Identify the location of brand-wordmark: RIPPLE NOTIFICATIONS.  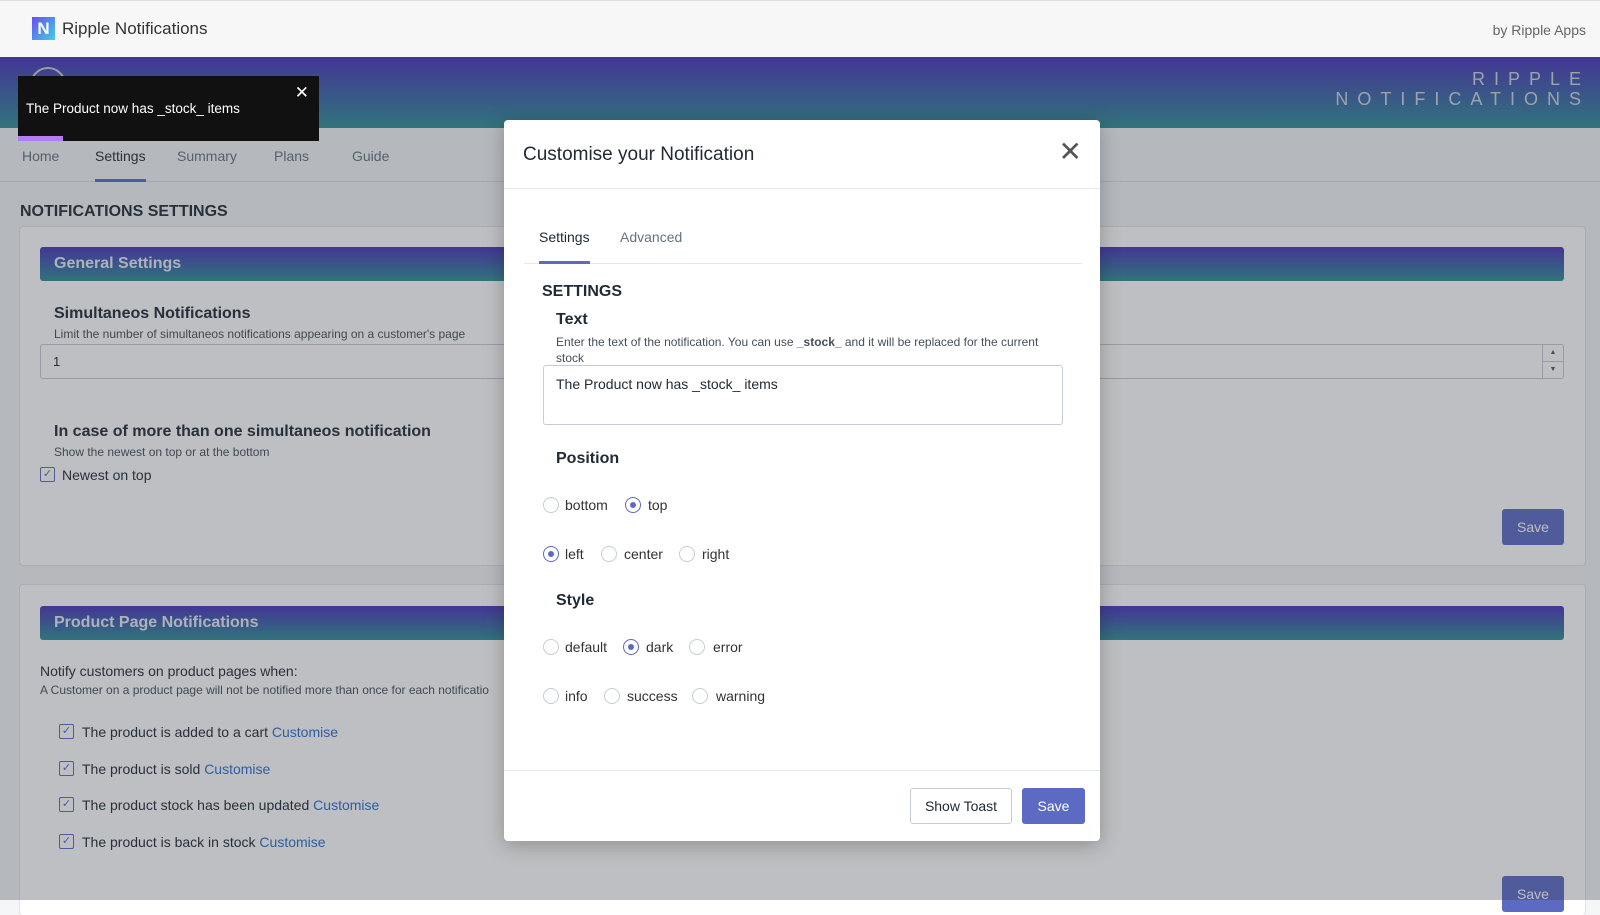
(1462, 89).